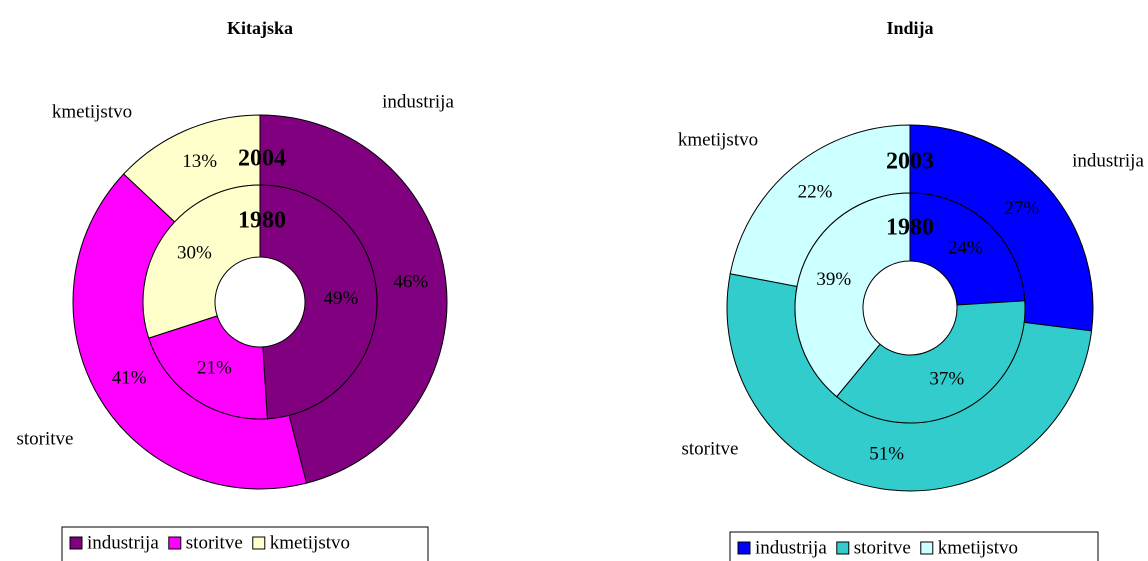 The width and height of the screenshot is (1148, 561). What do you see at coordinates (815, 192) in the screenshot?
I see `data-label: 22%` at bounding box center [815, 192].